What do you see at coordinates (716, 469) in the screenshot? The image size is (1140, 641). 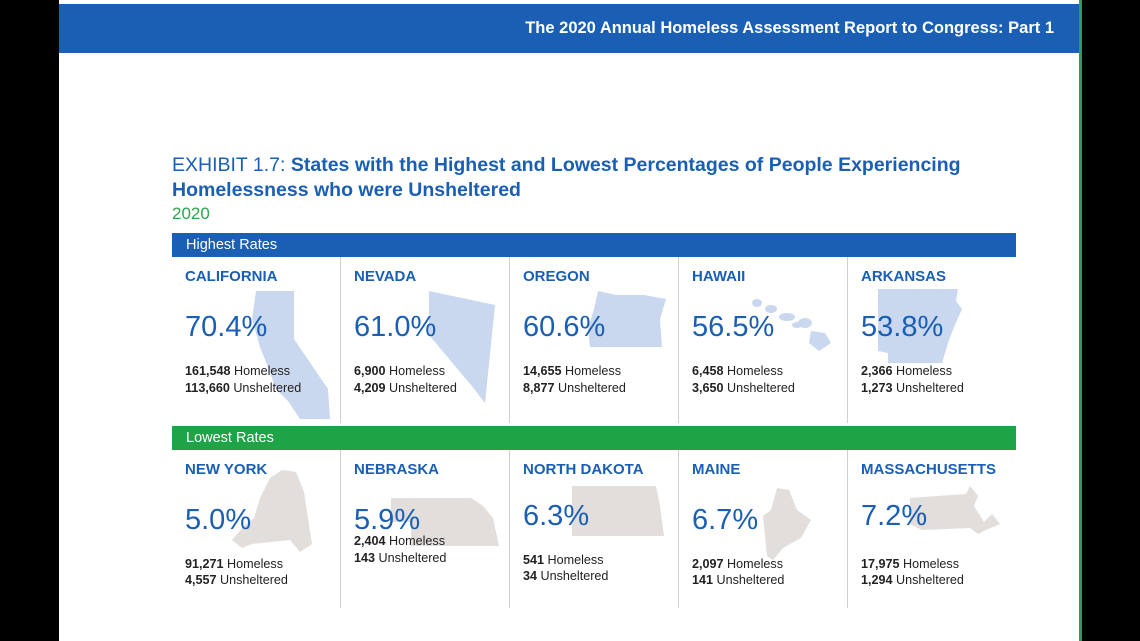 I see `state-name: MAINE` at bounding box center [716, 469].